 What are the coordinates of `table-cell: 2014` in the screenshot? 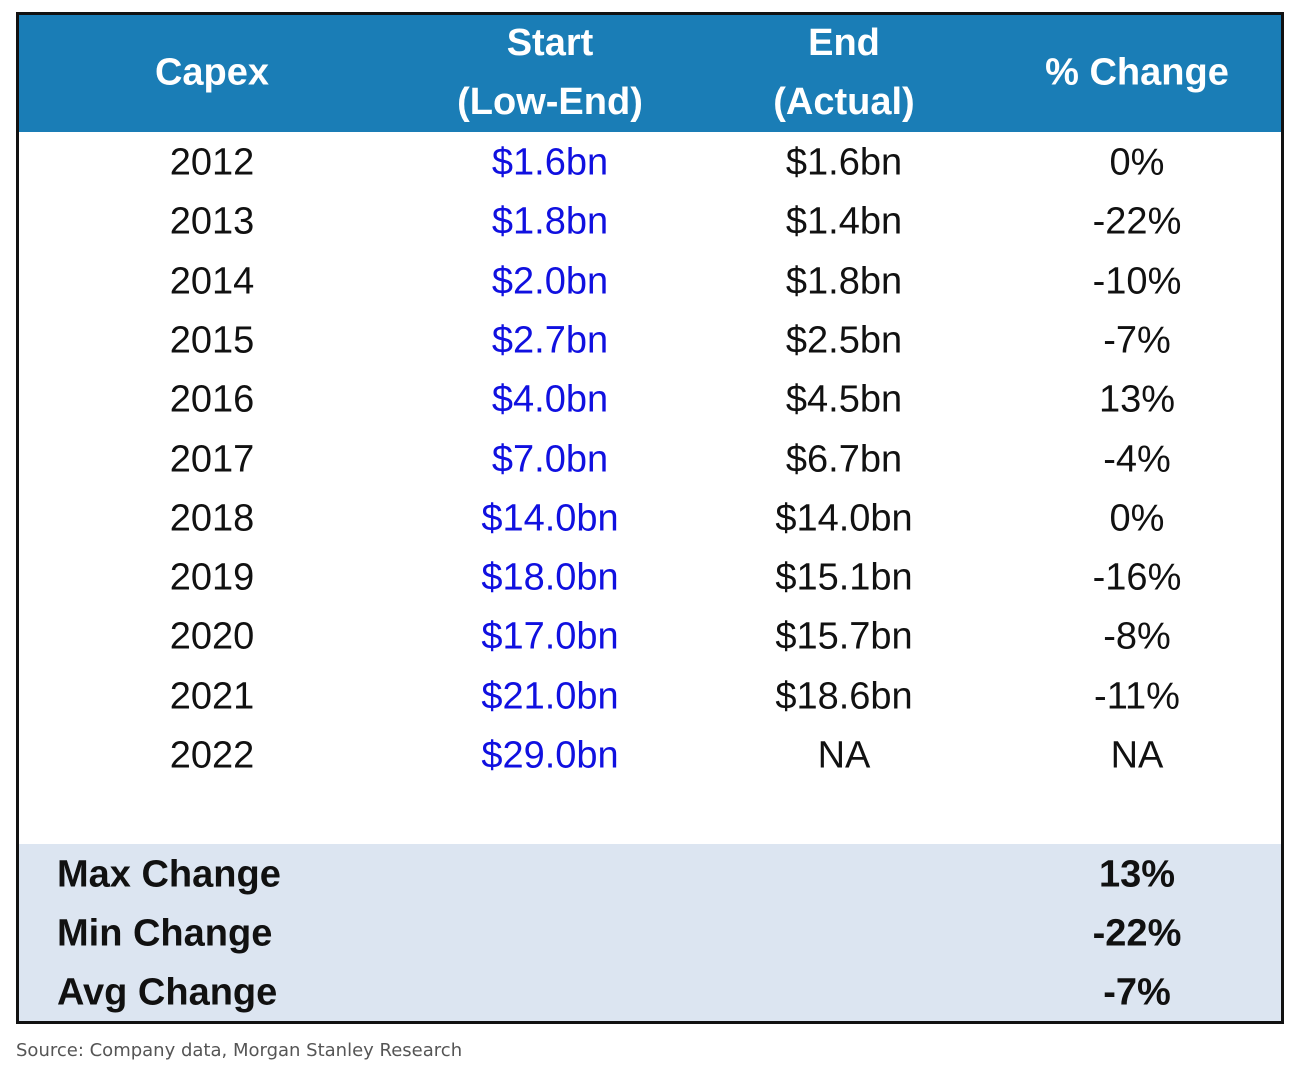 It's located at (212, 281).